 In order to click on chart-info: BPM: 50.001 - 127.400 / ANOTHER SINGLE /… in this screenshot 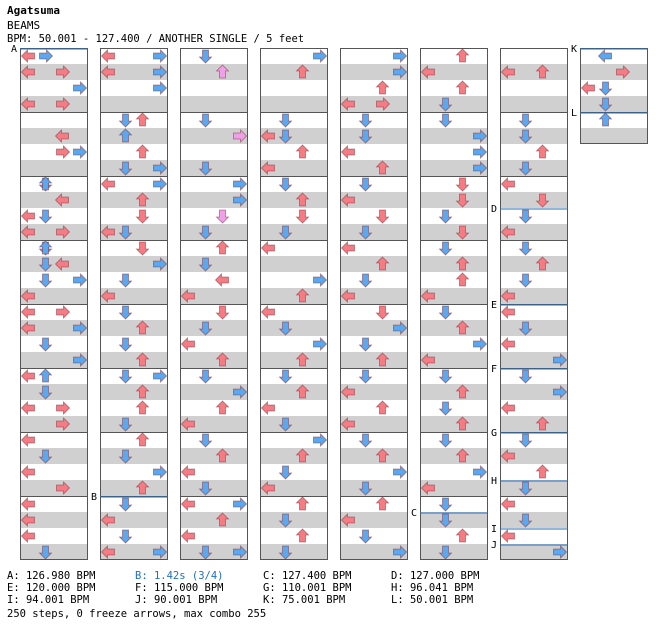, I will do `click(156, 39)`.